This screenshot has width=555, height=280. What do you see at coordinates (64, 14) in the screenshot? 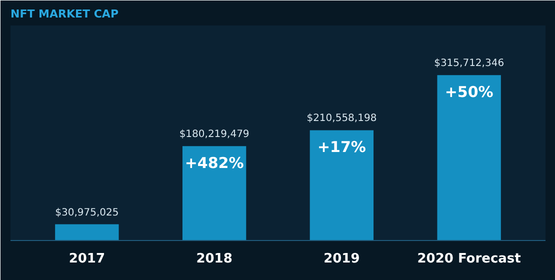
I see `chart-title: NFT MARKET CAP` at bounding box center [64, 14].